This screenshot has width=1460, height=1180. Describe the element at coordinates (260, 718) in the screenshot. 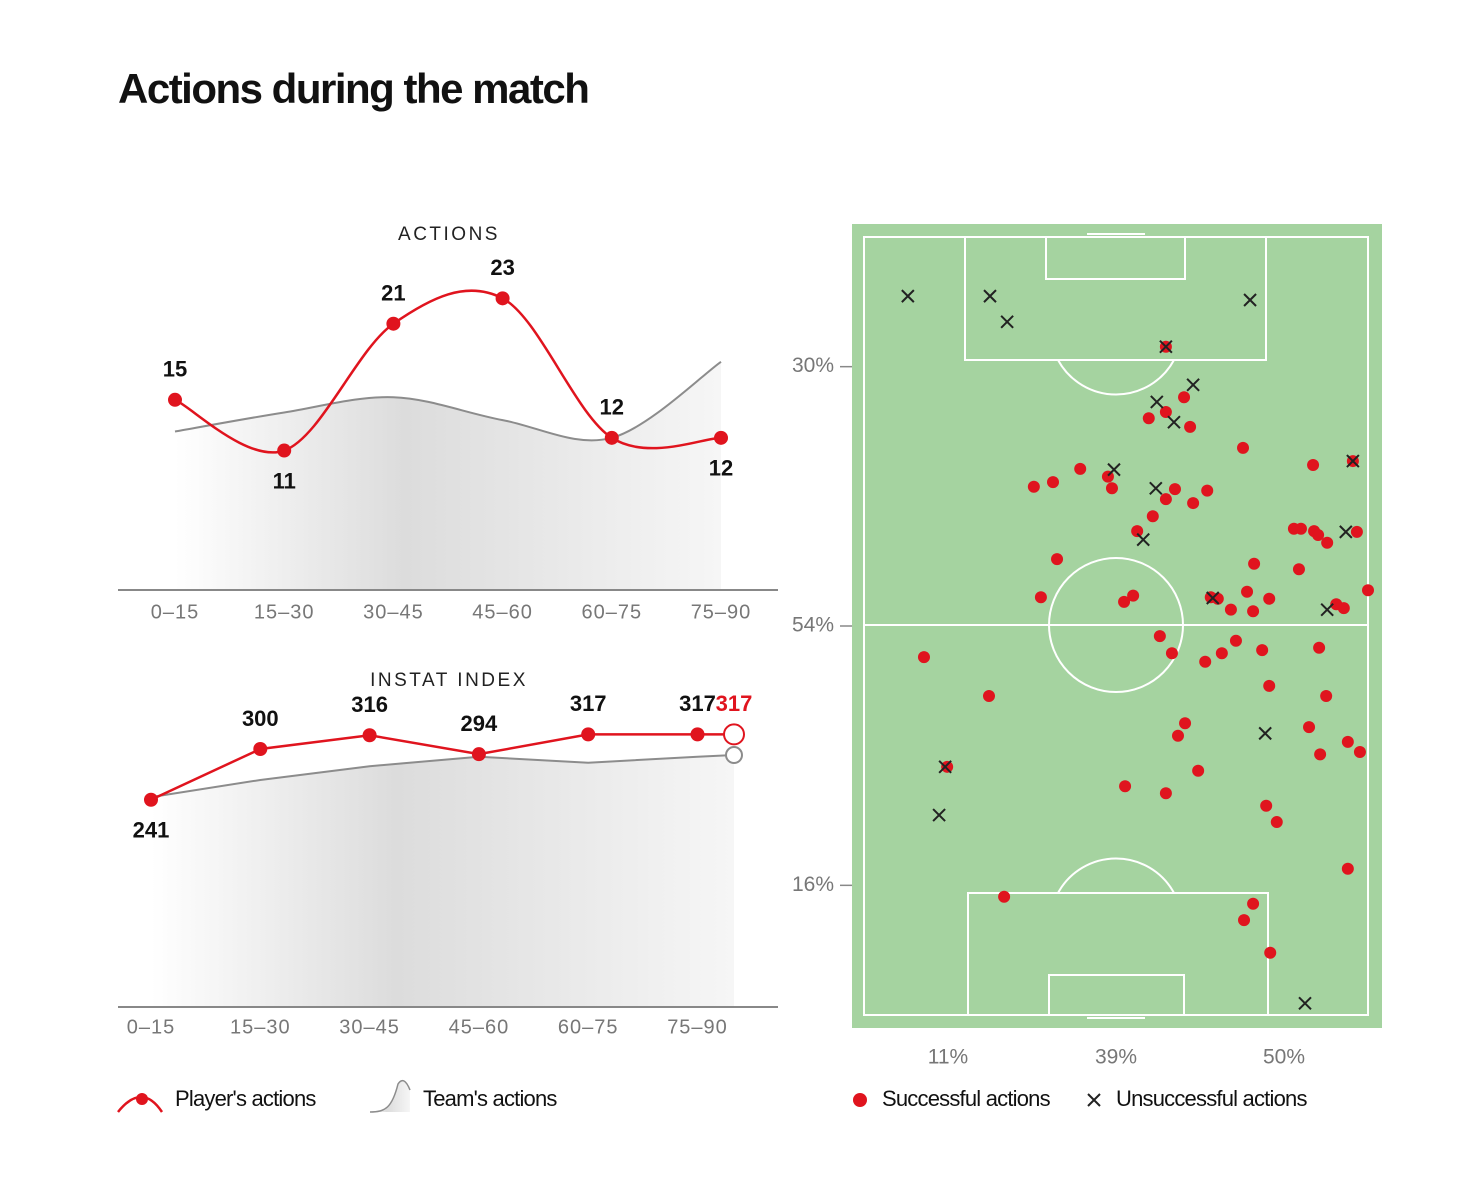

I see `data-label: 300` at that location.